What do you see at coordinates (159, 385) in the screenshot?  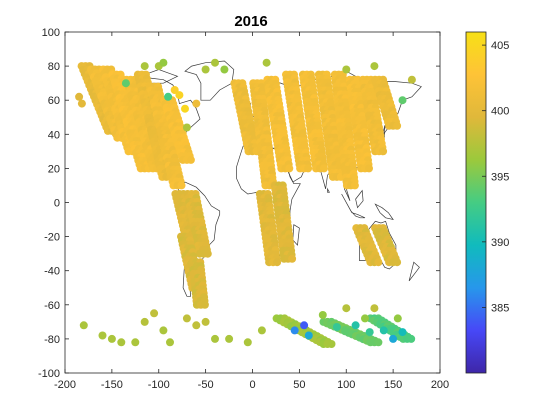 I see `x-tick-label: -100` at bounding box center [159, 385].